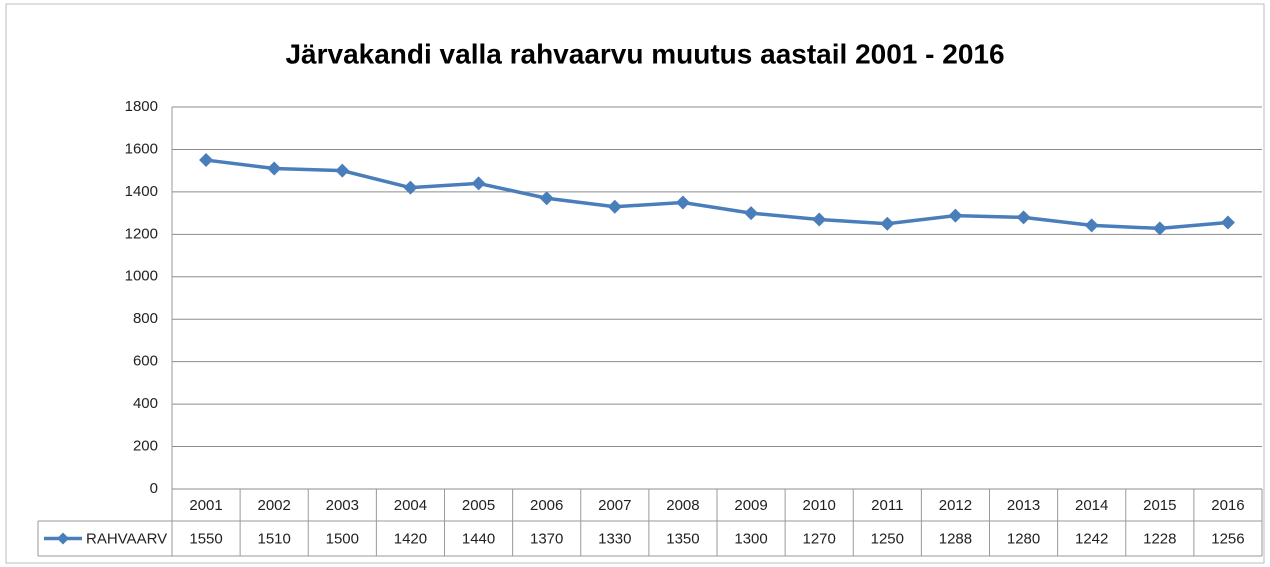 This screenshot has width=1270, height=567. What do you see at coordinates (750, 538) in the screenshot?
I see `table-value: 1300` at bounding box center [750, 538].